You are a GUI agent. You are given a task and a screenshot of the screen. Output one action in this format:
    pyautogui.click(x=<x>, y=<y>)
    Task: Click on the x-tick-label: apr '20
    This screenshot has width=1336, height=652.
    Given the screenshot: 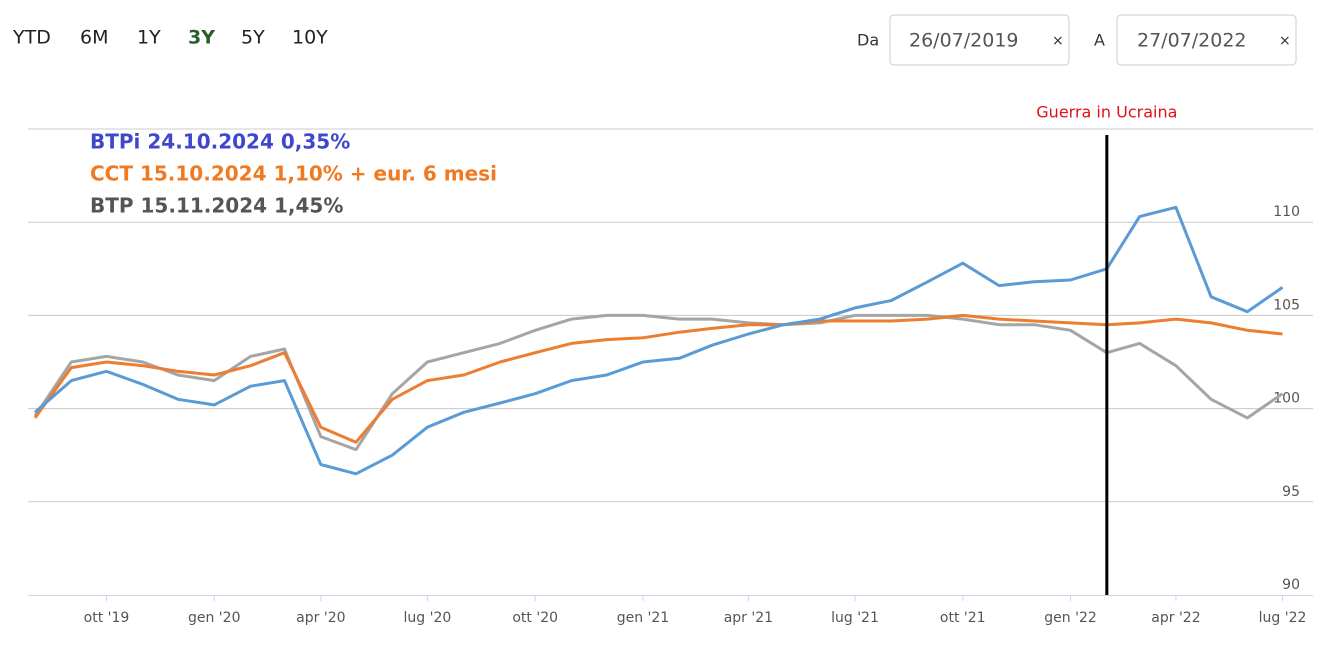 What is the action you would take?
    pyautogui.click(x=320, y=618)
    